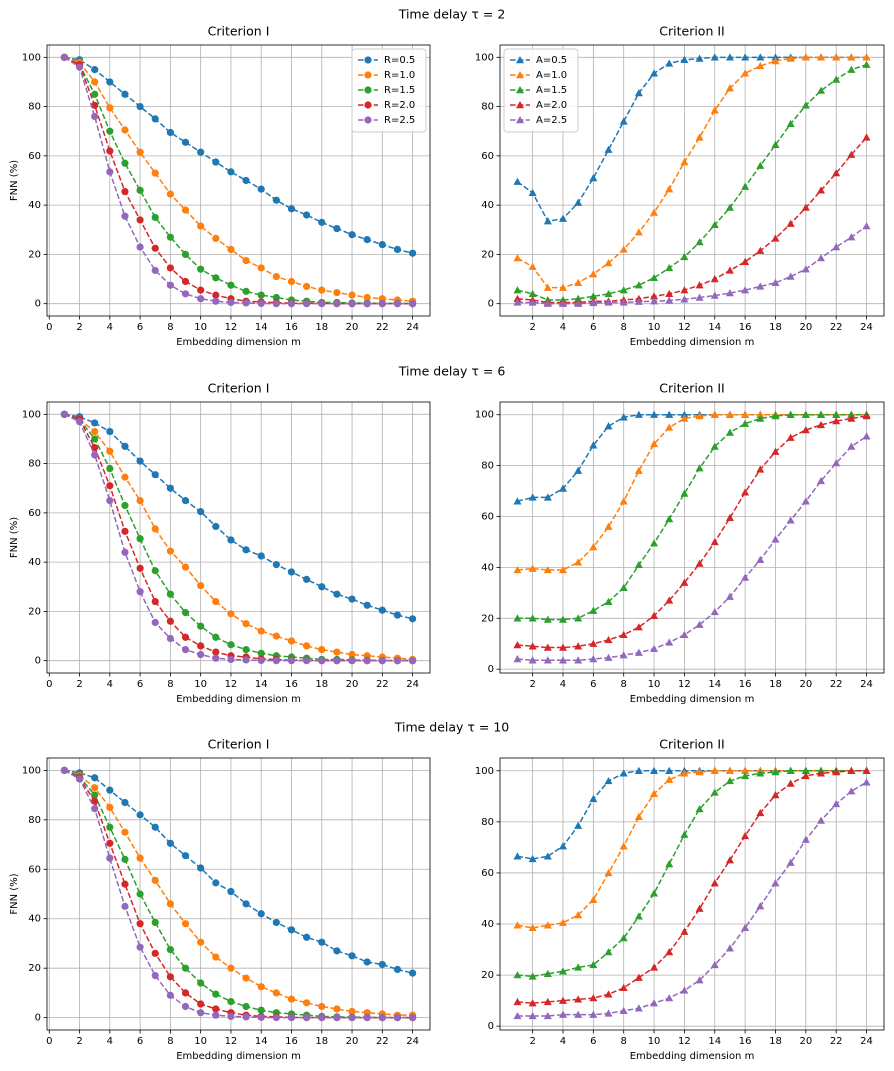 The image size is (894, 1071). Describe the element at coordinates (399, 75) in the screenshot. I see `legend-label: R=1.0` at that location.